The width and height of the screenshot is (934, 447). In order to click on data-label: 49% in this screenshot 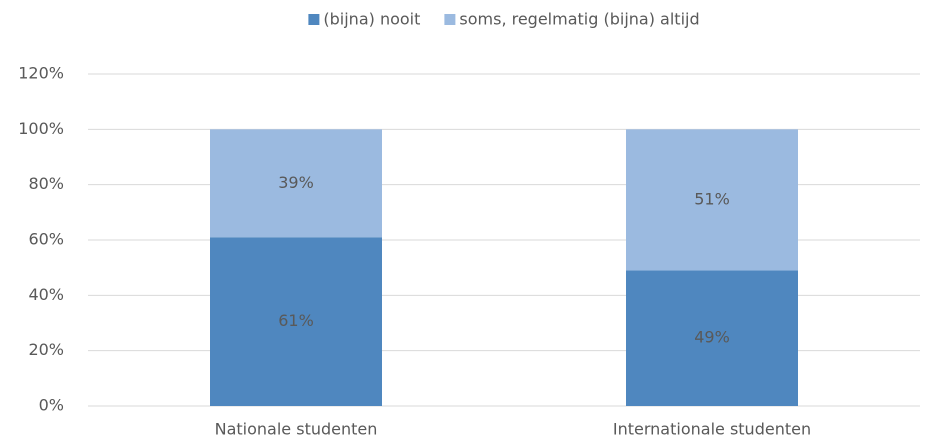, I will do `click(712, 337)`.